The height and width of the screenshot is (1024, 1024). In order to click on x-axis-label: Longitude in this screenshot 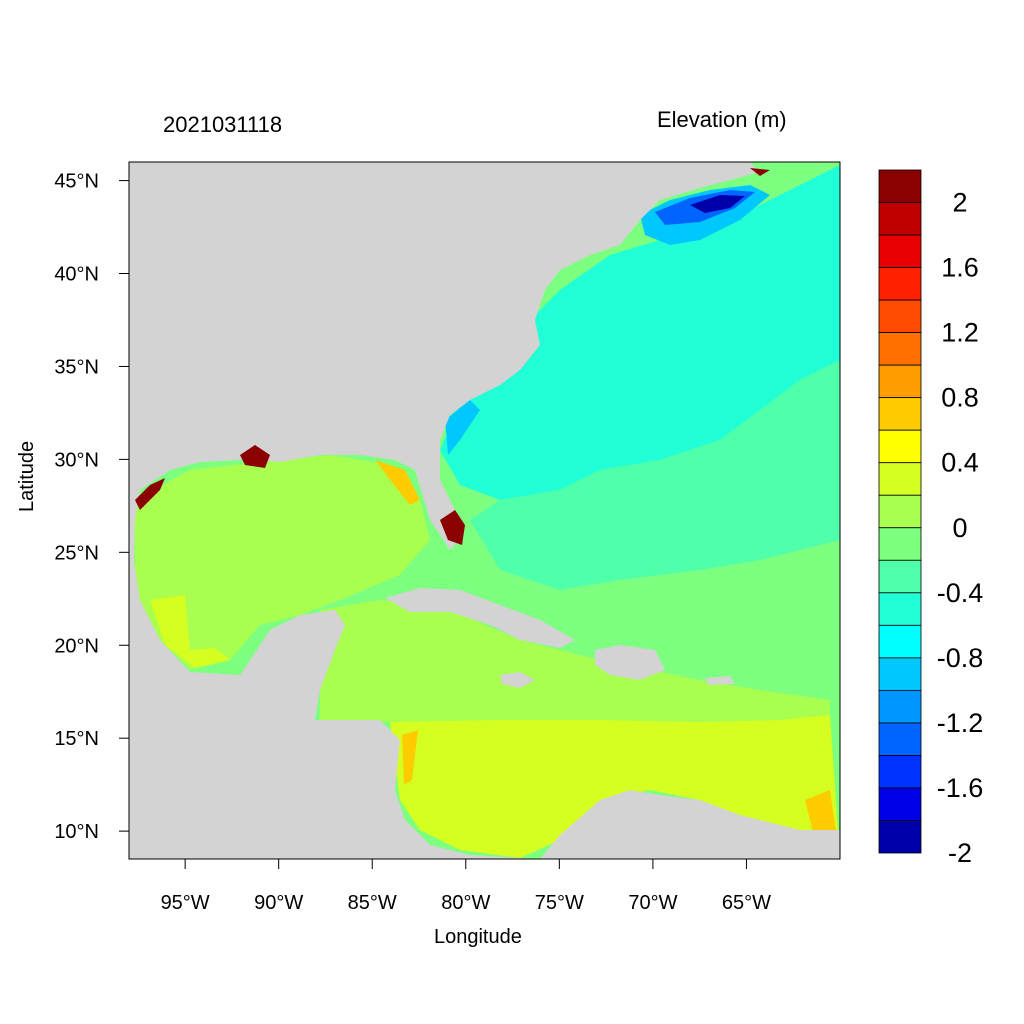, I will do `click(478, 937)`.